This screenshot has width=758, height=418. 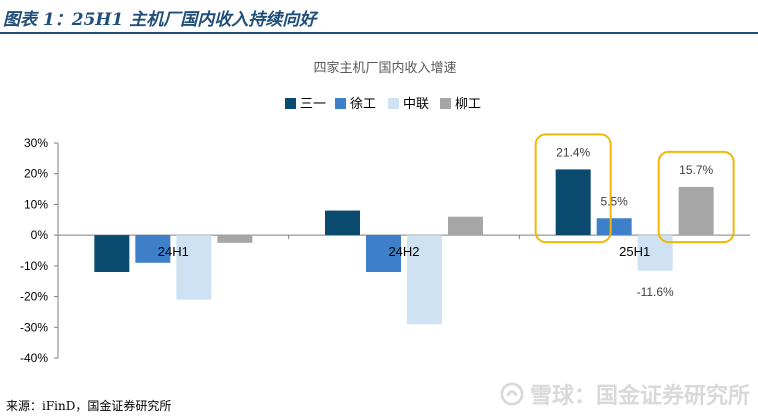 I want to click on x-category-label: 25H1, so click(x=634, y=251).